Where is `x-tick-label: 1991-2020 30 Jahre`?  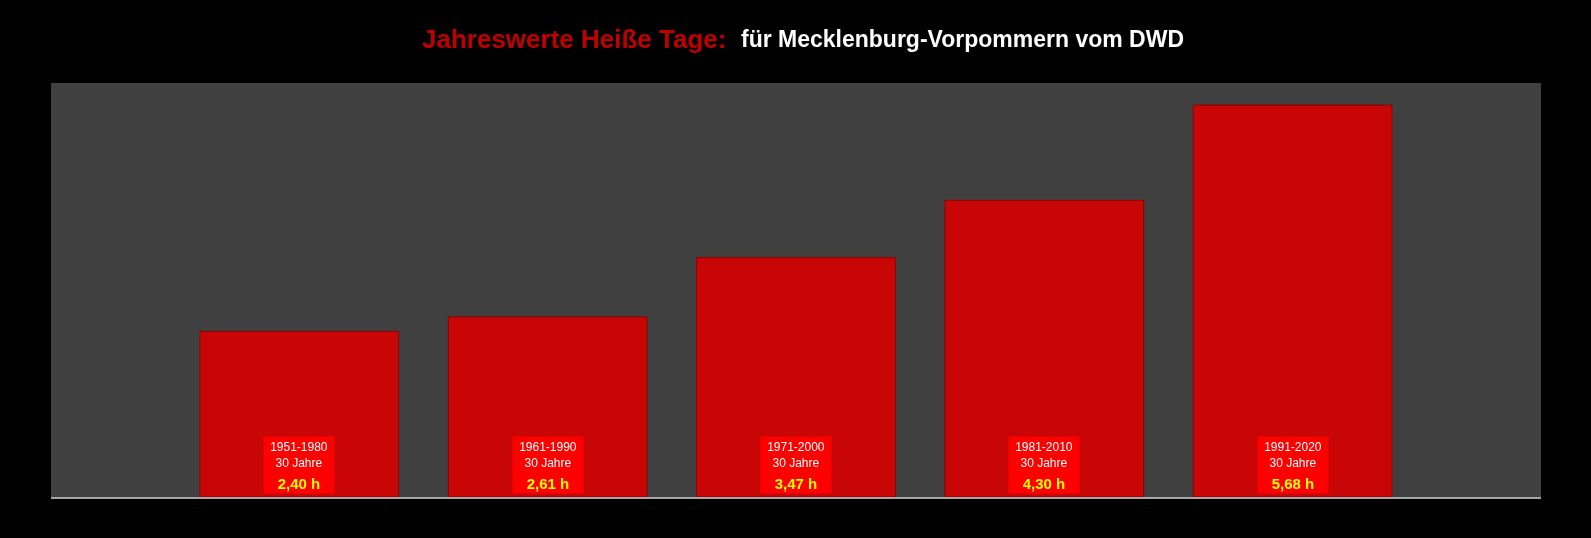 x-tick-label: 1991-2020 30 Jahre is located at coordinates (1293, 455).